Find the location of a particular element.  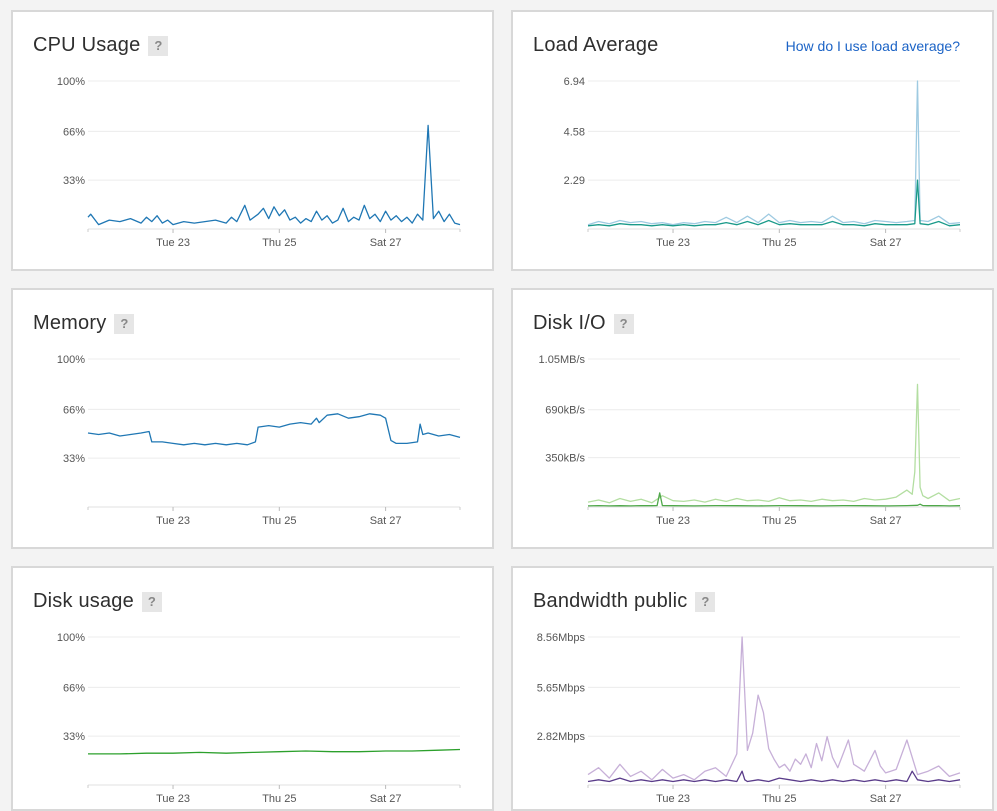

card-title: Disk I/O ? is located at coordinates (583, 323).